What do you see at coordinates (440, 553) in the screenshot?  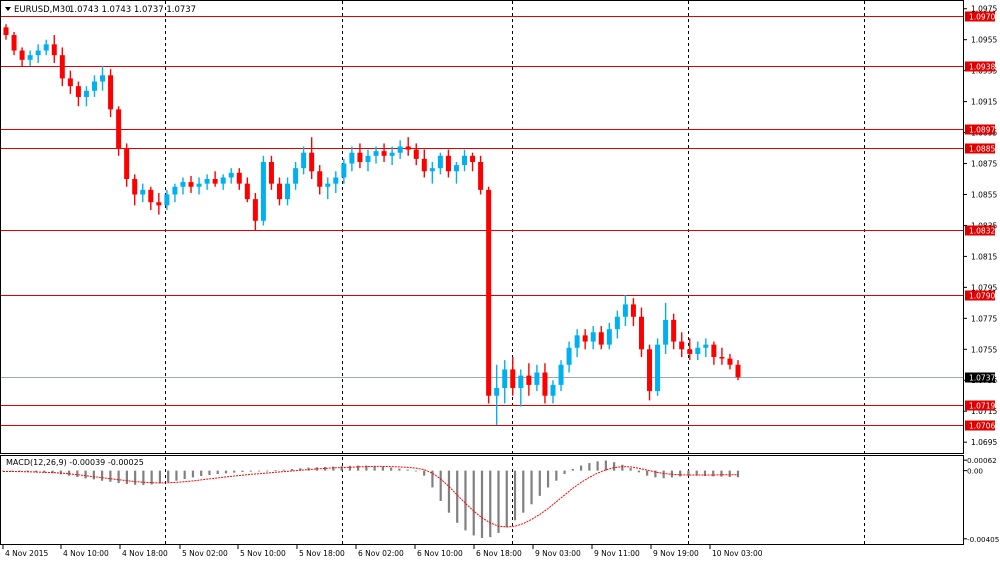 I see `time-tick-label: 6 Nov 10:00` at bounding box center [440, 553].